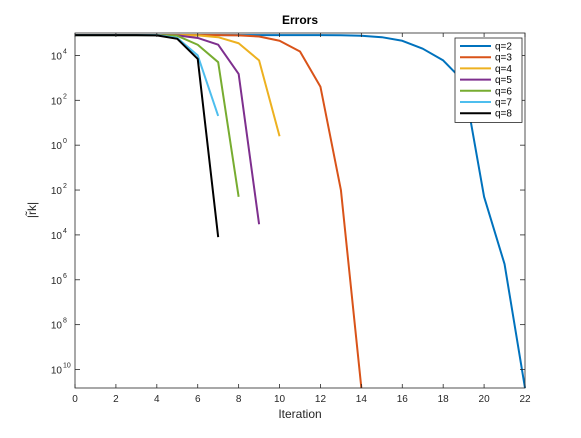 The width and height of the screenshot is (581, 438). Describe the element at coordinates (503, 69) in the screenshot. I see `legend-label-q4: q=4` at that location.